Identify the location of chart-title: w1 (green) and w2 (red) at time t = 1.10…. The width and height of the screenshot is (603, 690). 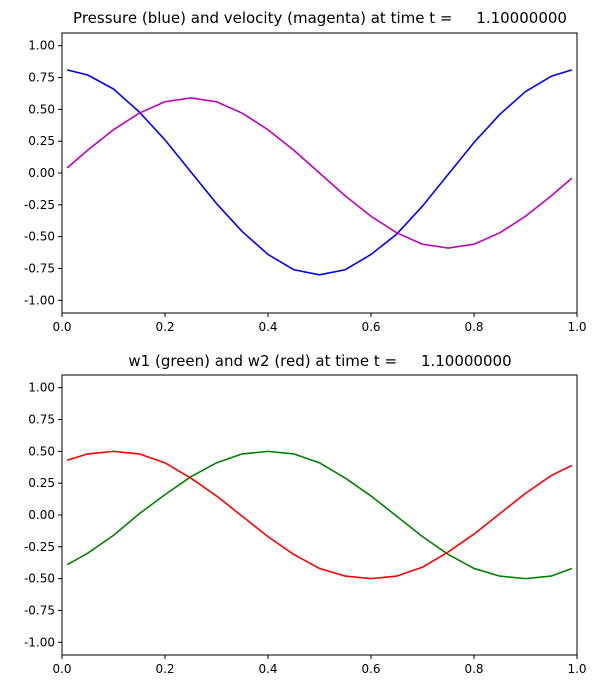
(319, 361).